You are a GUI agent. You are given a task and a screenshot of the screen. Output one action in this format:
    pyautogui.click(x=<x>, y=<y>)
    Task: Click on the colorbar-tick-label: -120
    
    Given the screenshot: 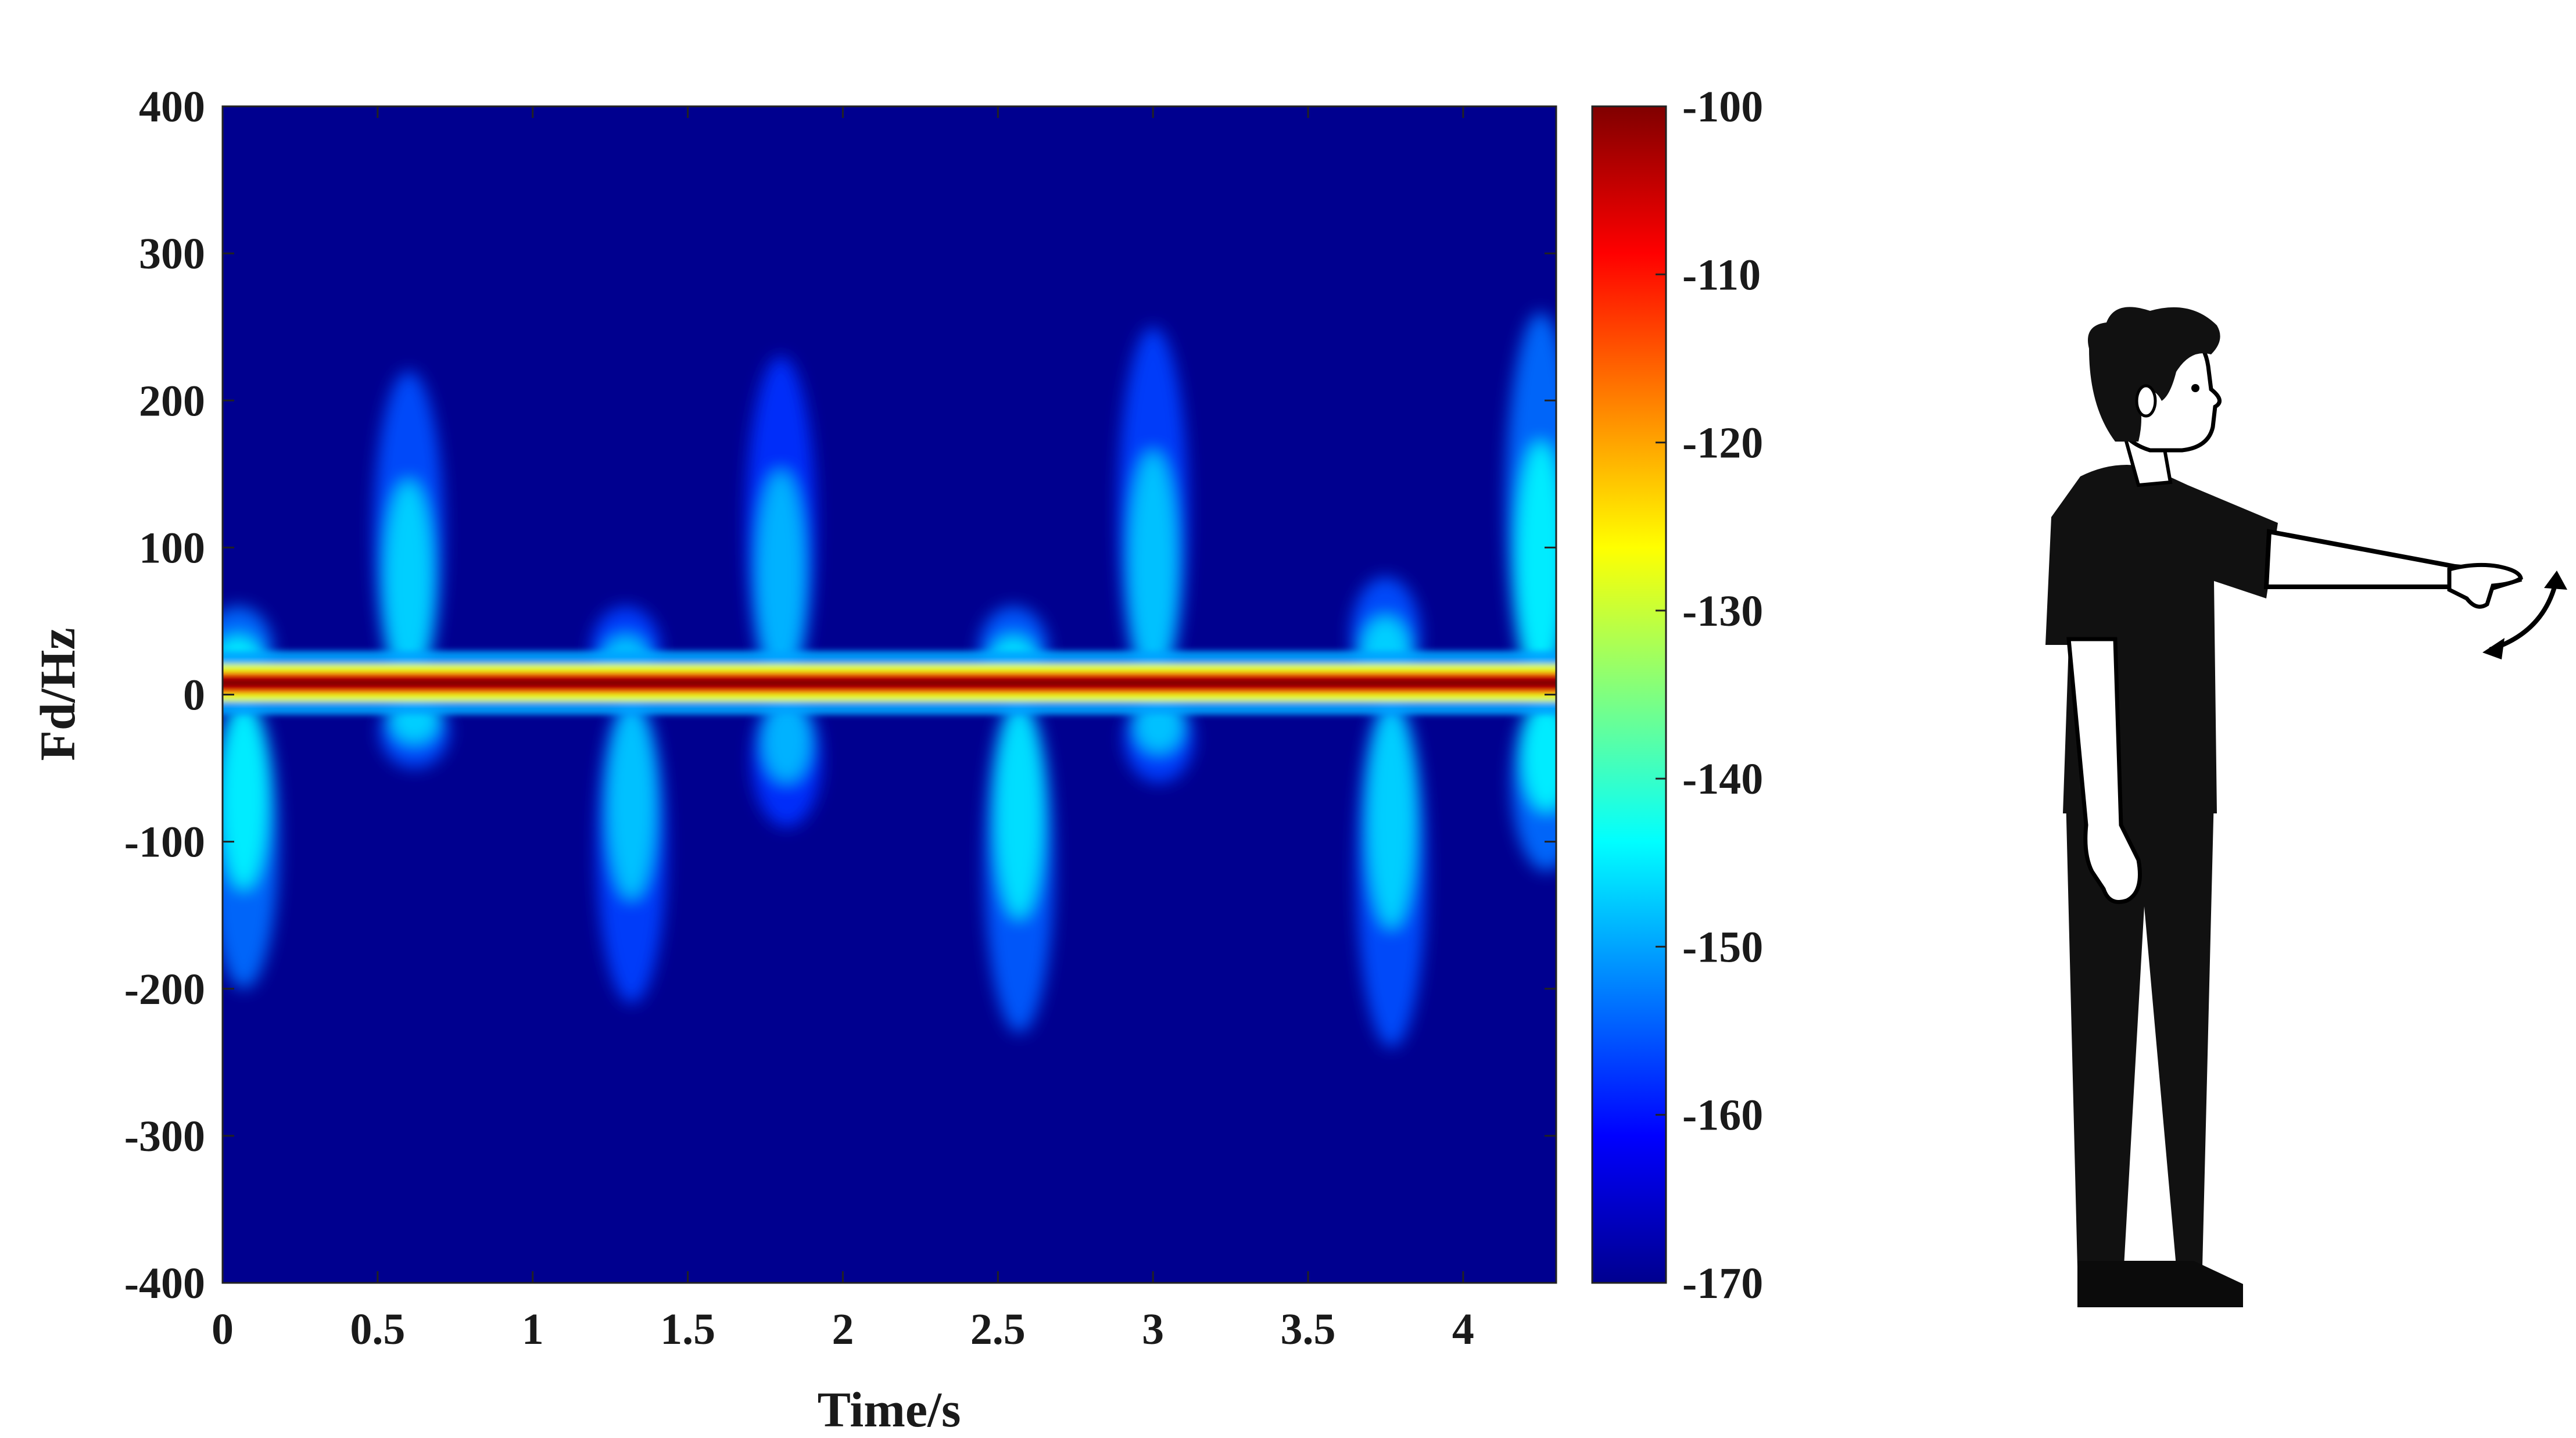 What is the action you would take?
    pyautogui.click(x=1722, y=443)
    